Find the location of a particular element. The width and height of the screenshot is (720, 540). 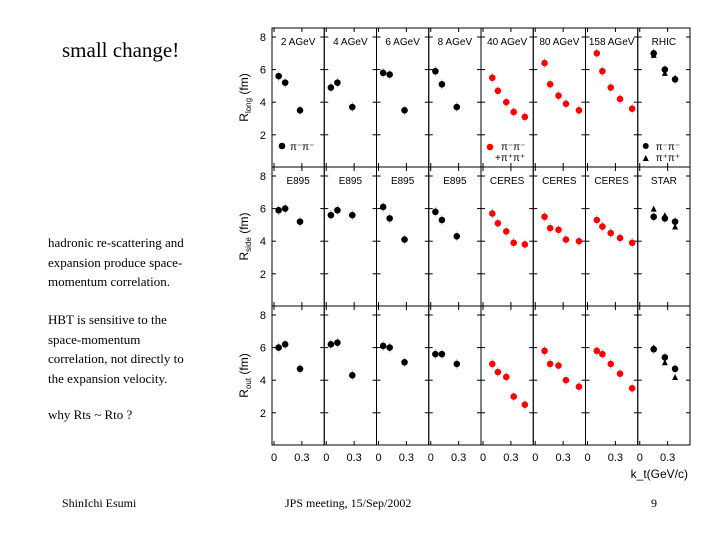

y-axis-label-text: Rside (fm) is located at coordinates (245, 236).